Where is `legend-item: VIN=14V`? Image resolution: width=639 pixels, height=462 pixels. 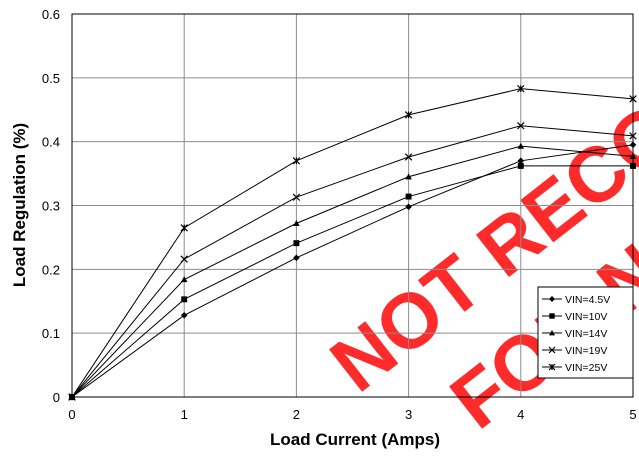
legend-item: VIN=14V is located at coordinates (574, 334).